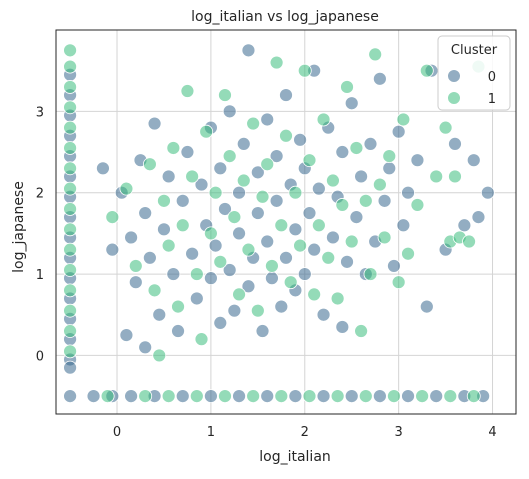 This screenshot has width=529, height=479. Describe the element at coordinates (492, 77) in the screenshot. I see `legend-label-0: 0` at that location.